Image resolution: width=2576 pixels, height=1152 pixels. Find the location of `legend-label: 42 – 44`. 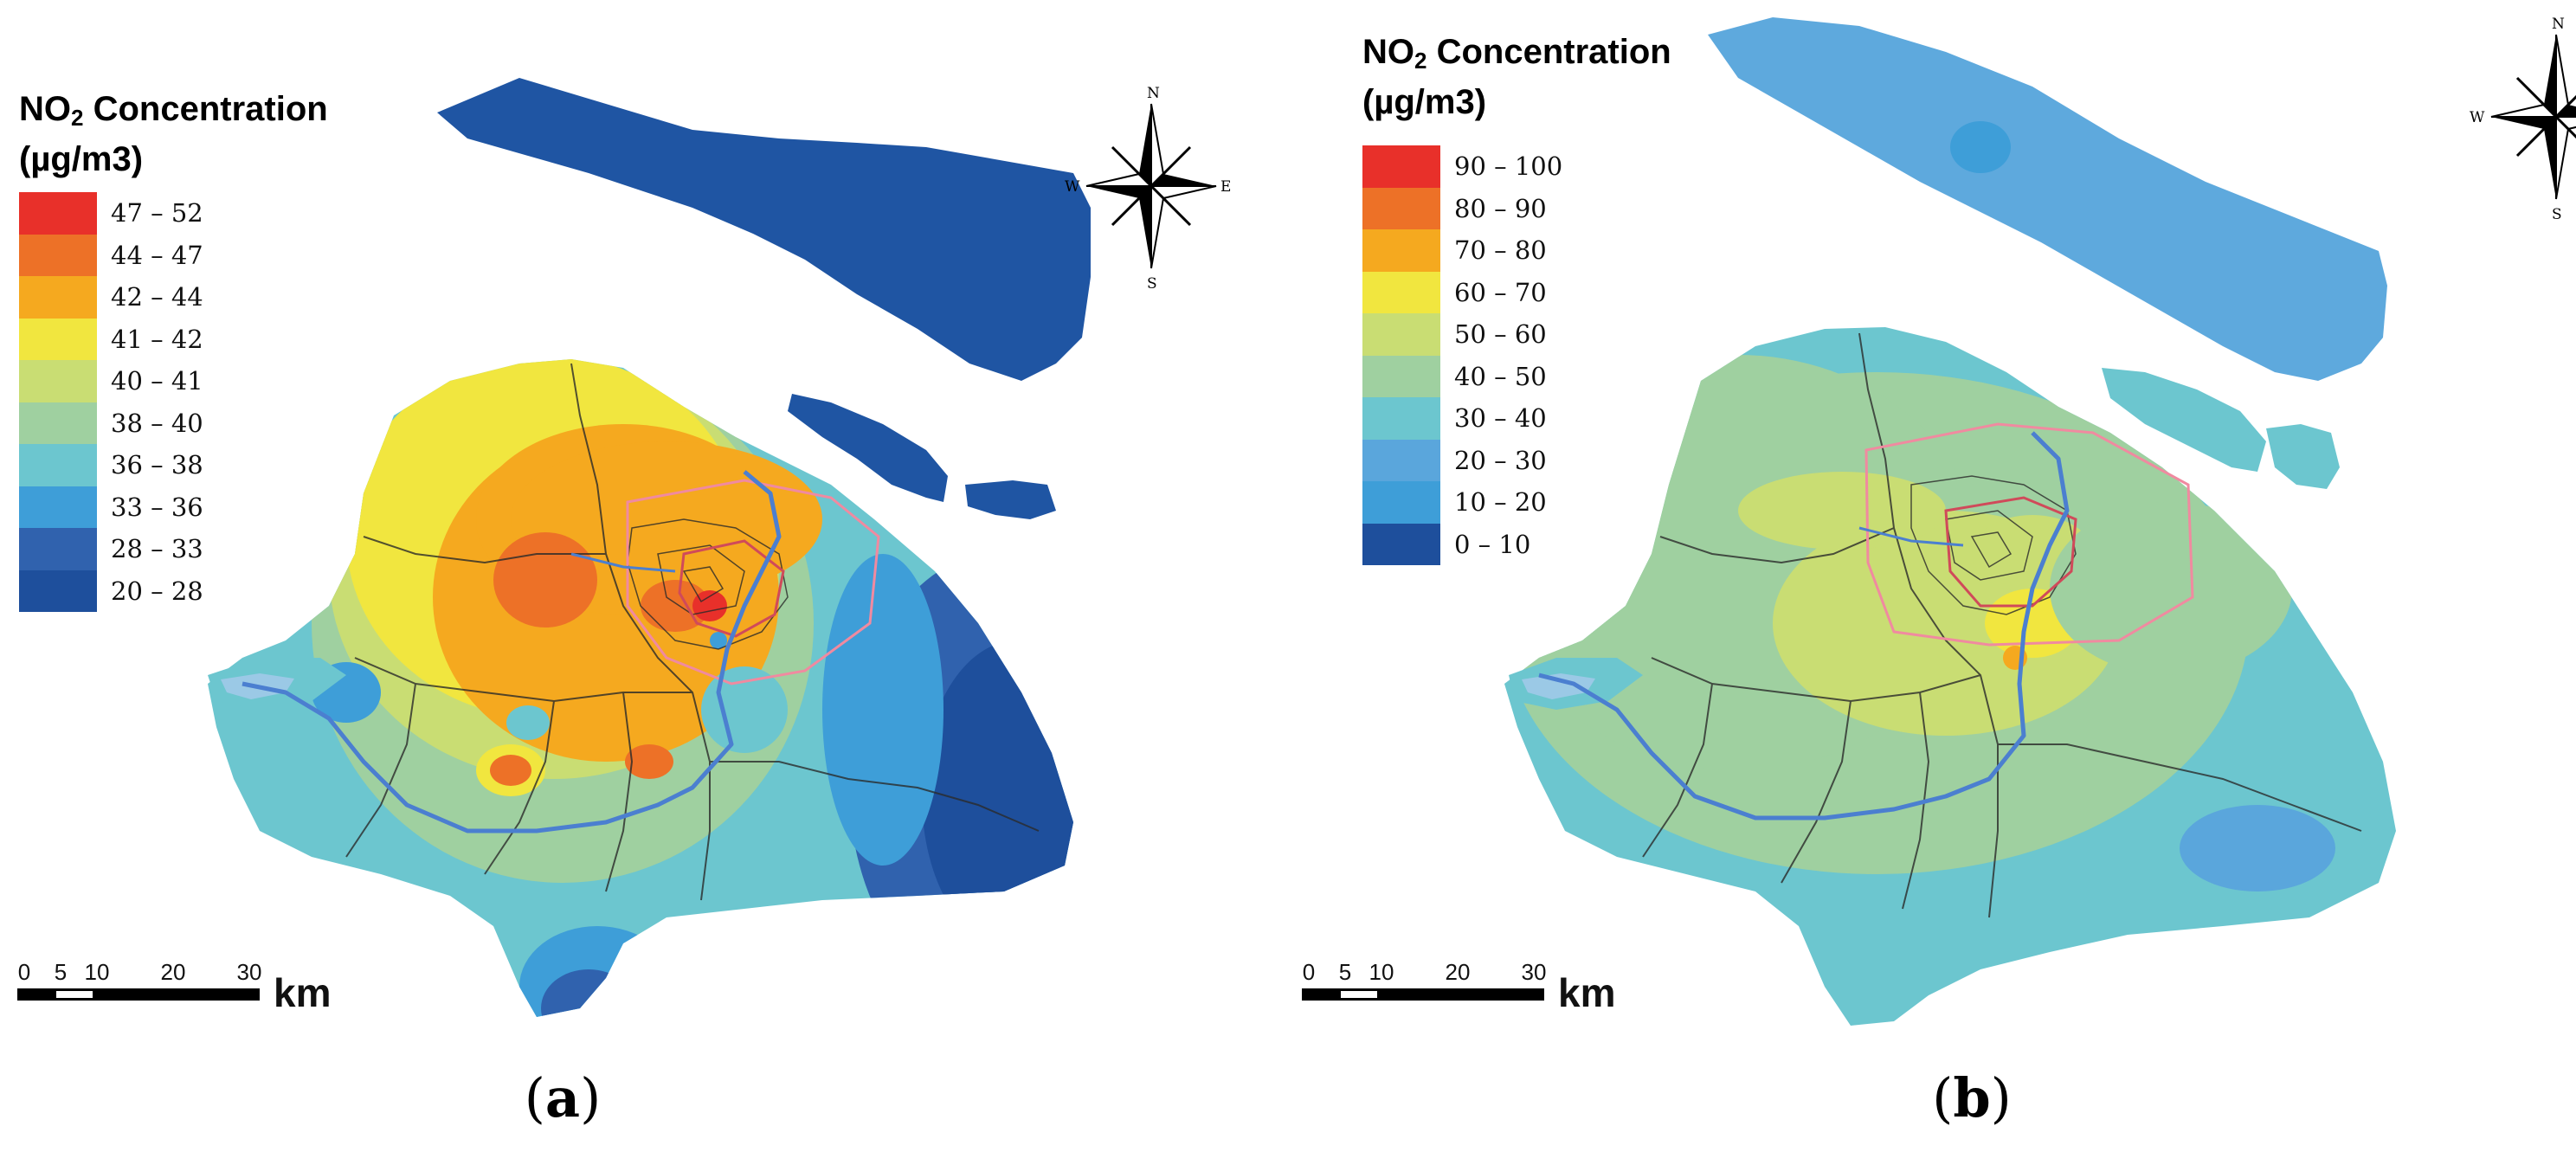

legend-label: 42 – 44 is located at coordinates (157, 297).